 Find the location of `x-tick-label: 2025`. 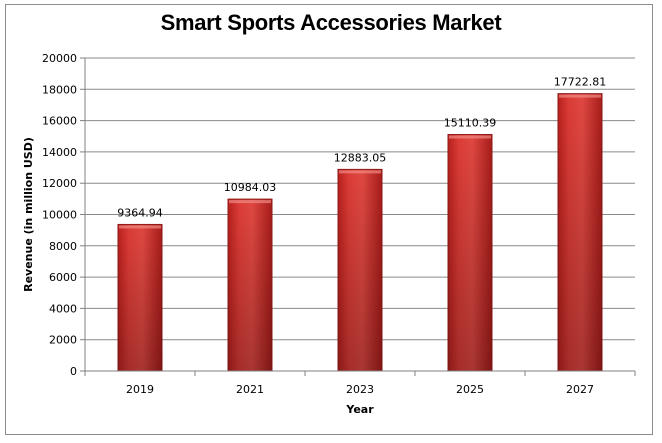

x-tick-label: 2025 is located at coordinates (470, 389).